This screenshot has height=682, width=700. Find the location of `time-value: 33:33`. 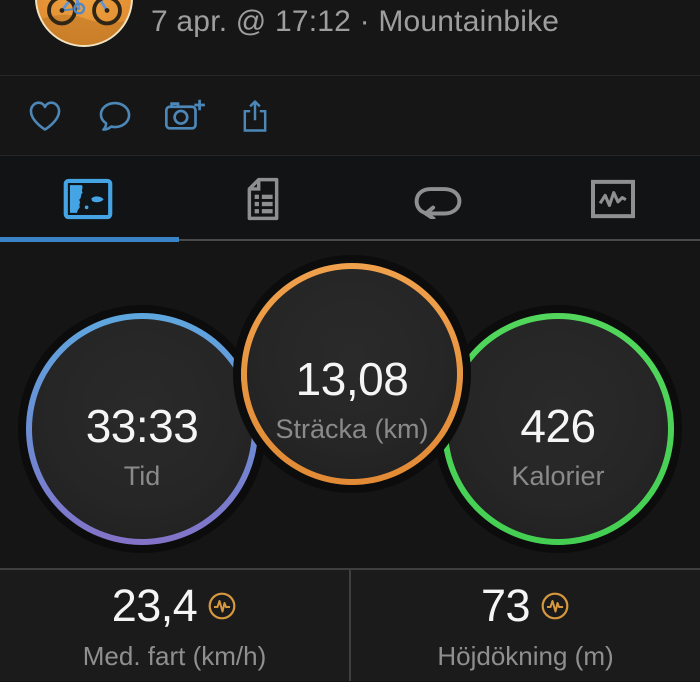

time-value: 33:33 is located at coordinates (142, 425).